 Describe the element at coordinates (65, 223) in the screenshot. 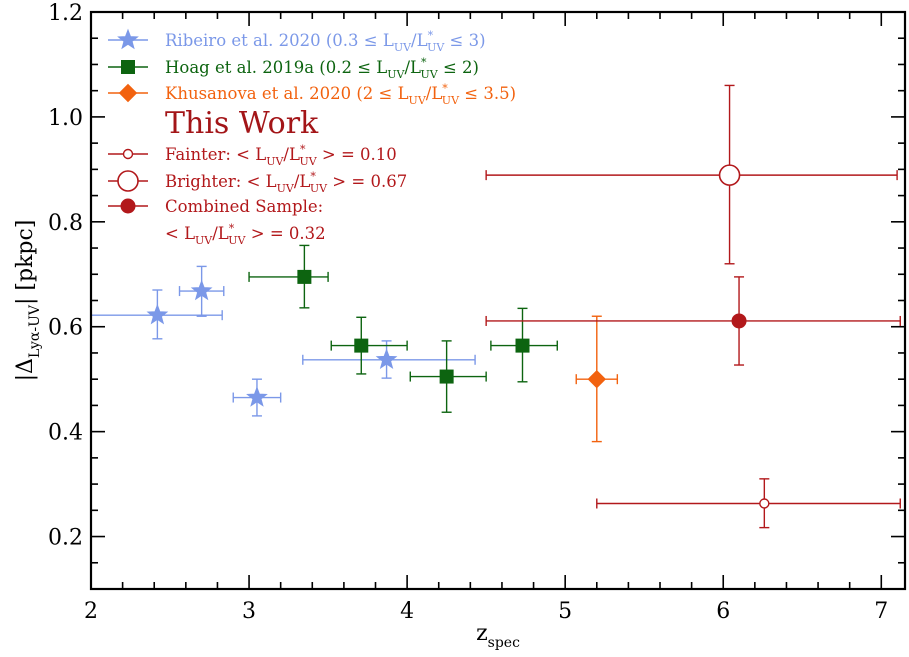

I see `y-tick-label: 0.8` at that location.